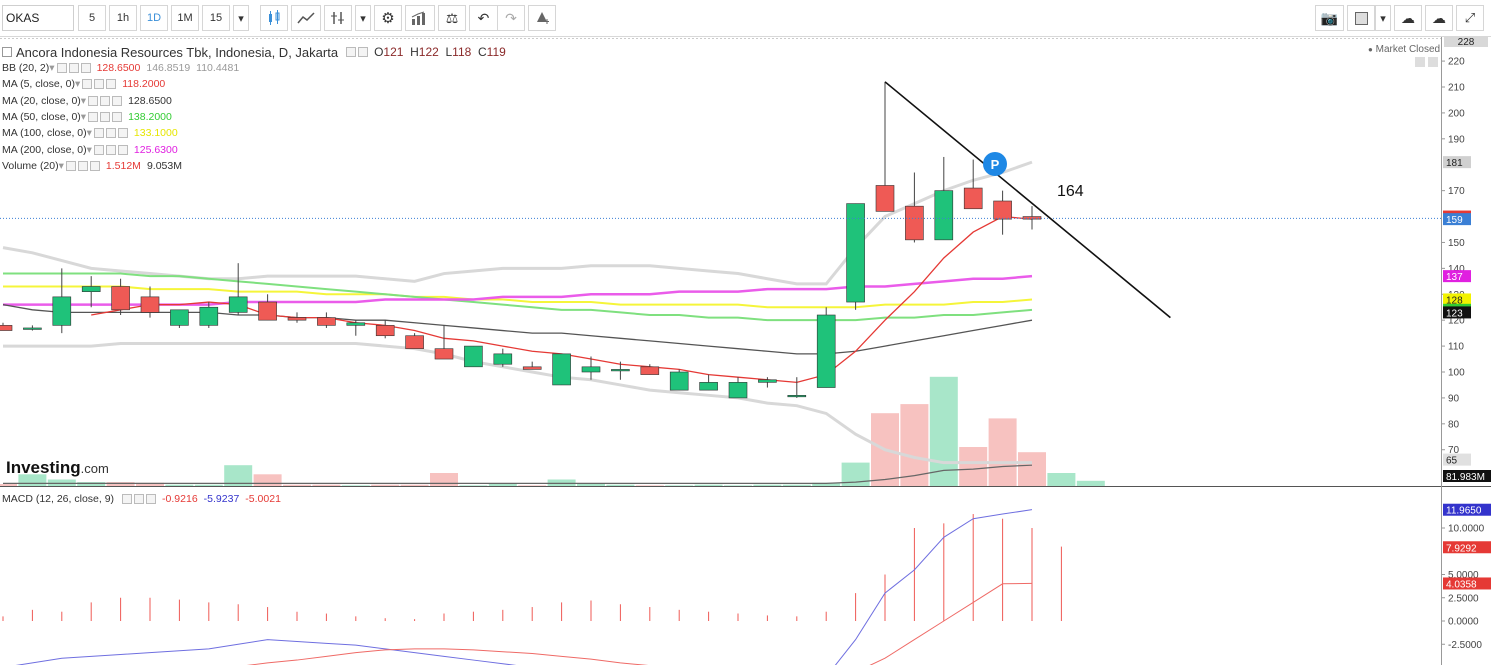  Describe the element at coordinates (44, 133) in the screenshot. I see `indicator-label: MA (100, close, 0)` at that location.